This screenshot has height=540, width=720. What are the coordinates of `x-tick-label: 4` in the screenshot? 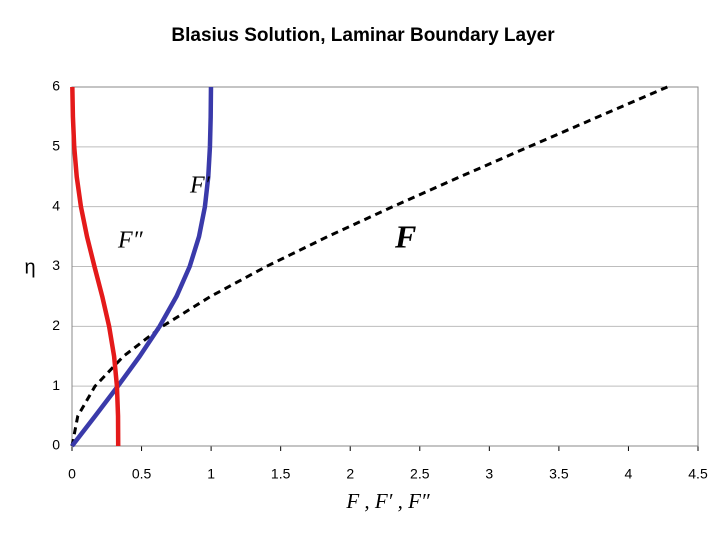 It's located at (629, 474).